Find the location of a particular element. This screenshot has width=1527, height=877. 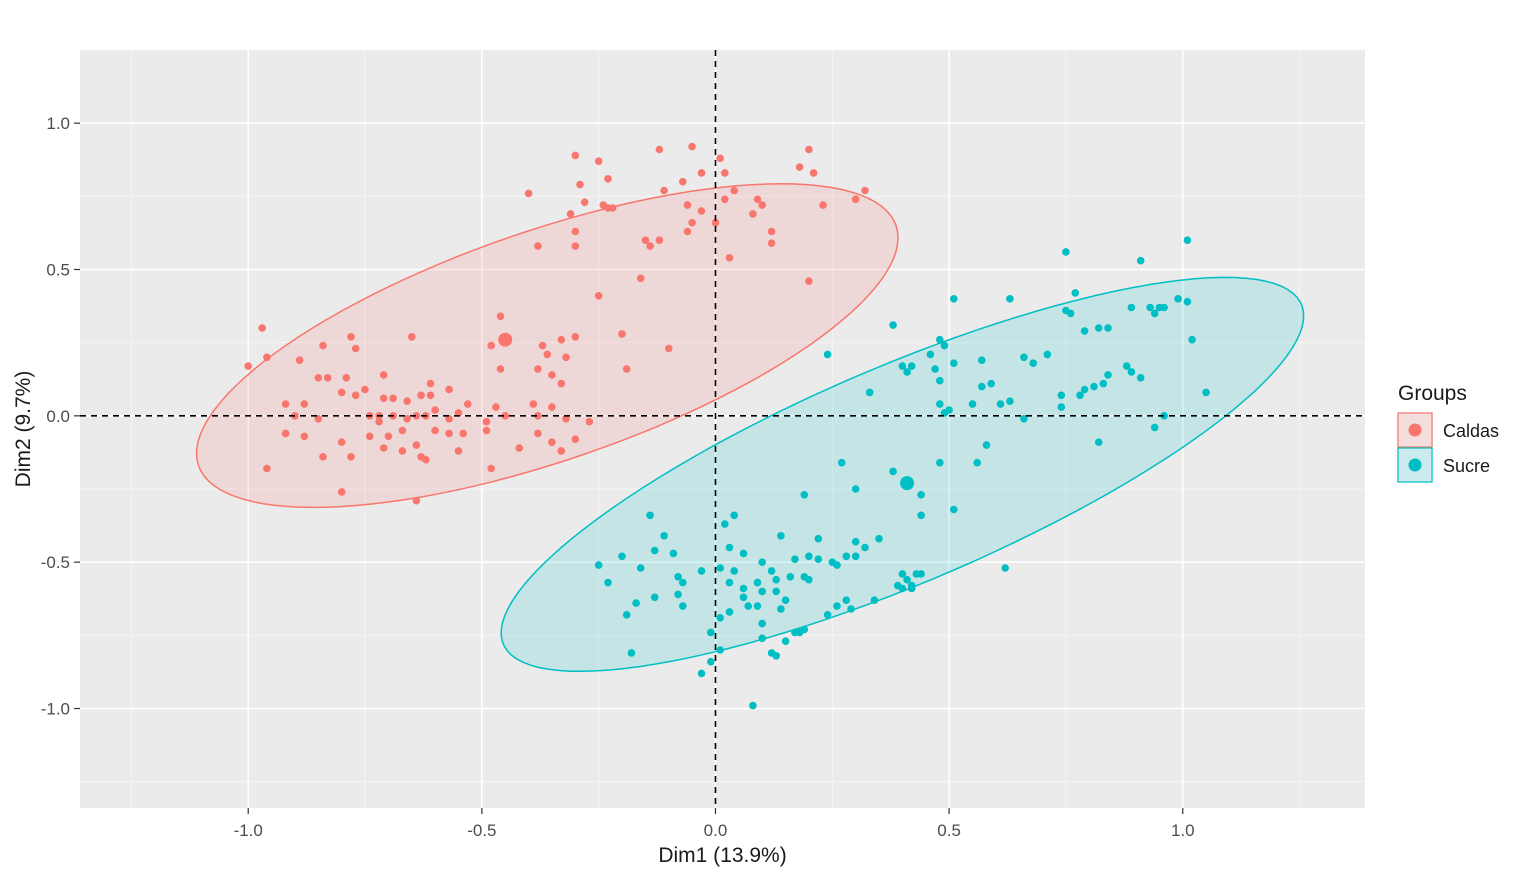

y-tick-label: 0.0 is located at coordinates (58, 416).